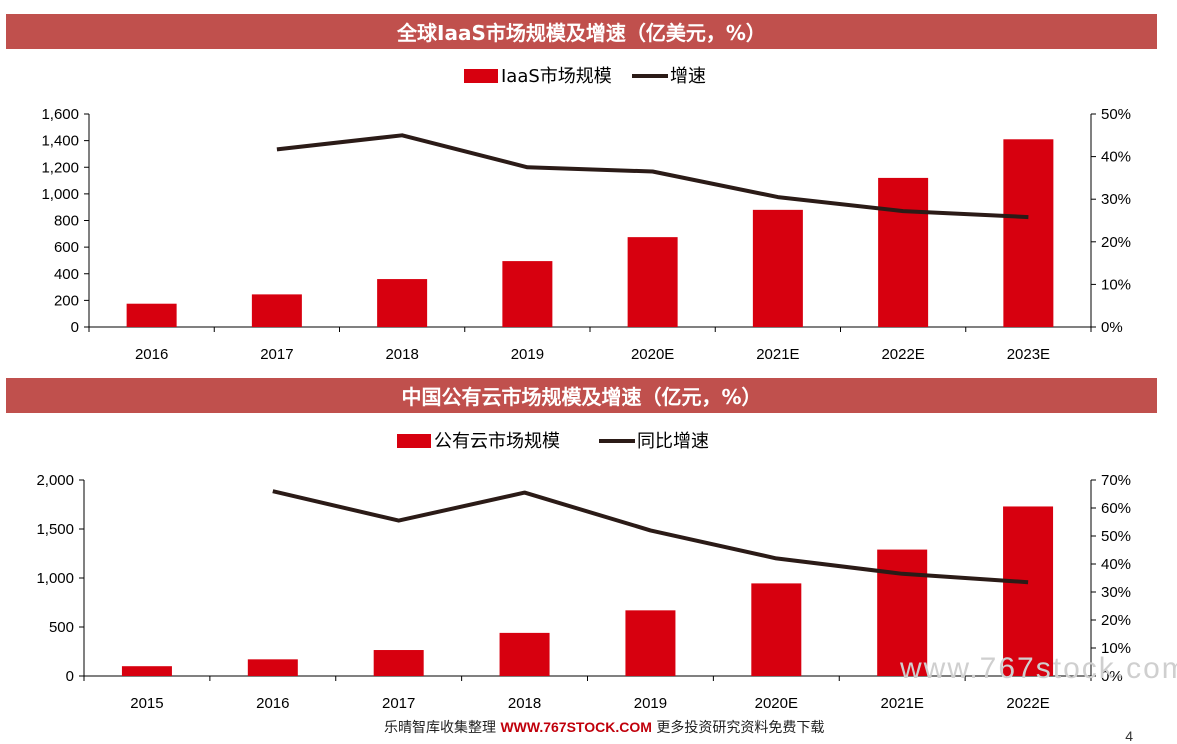  Describe the element at coordinates (576, 727) in the screenshot. I see `footer-site-link: WWW.767STOCK.COM` at that location.